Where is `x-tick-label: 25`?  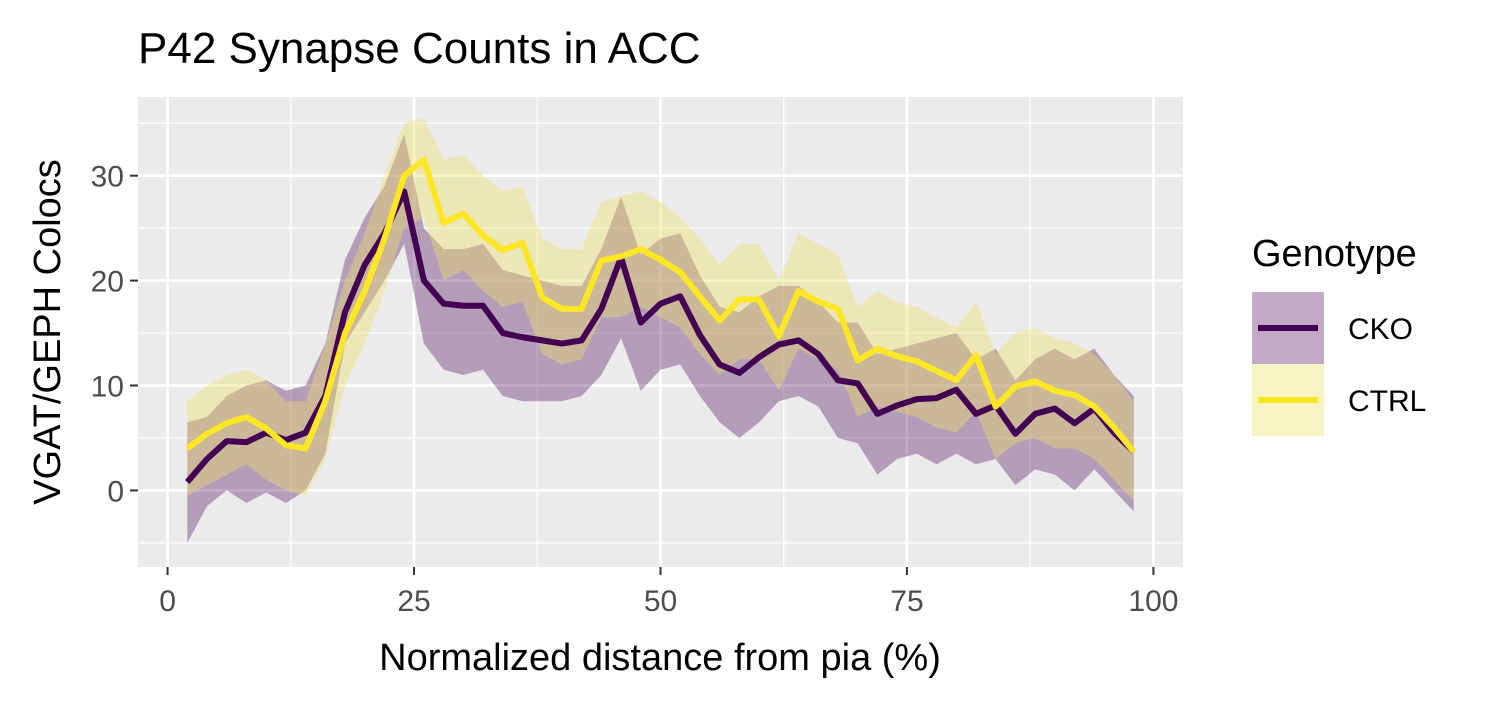 x-tick-label: 25 is located at coordinates (413, 601).